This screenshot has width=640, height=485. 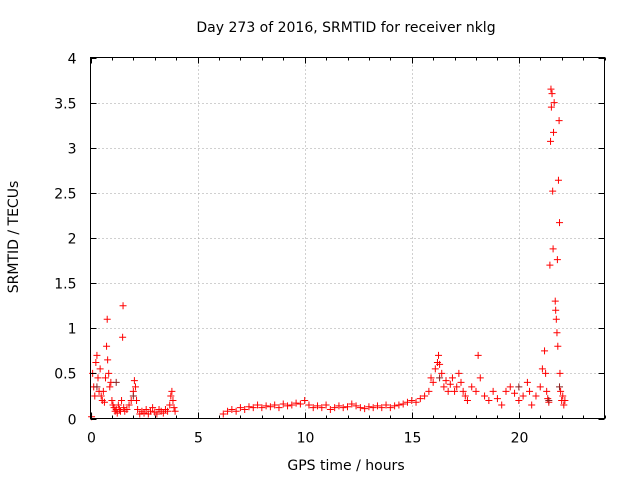 I want to click on y-tick-label: 1, so click(x=72, y=330).